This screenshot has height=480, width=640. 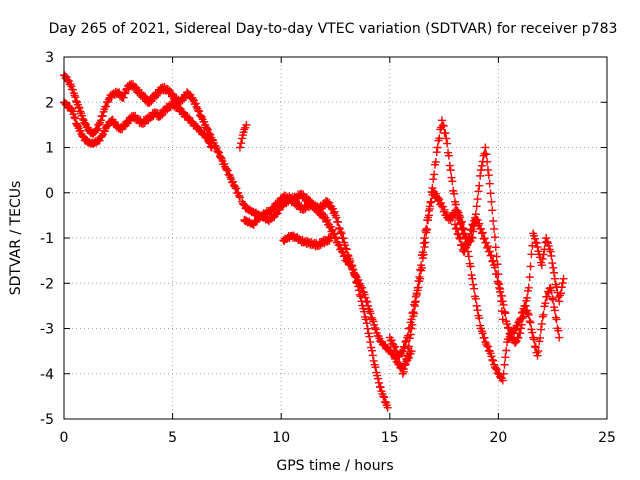 What do you see at coordinates (49, 149) in the screenshot?
I see `y-tick-label: 1` at bounding box center [49, 149].